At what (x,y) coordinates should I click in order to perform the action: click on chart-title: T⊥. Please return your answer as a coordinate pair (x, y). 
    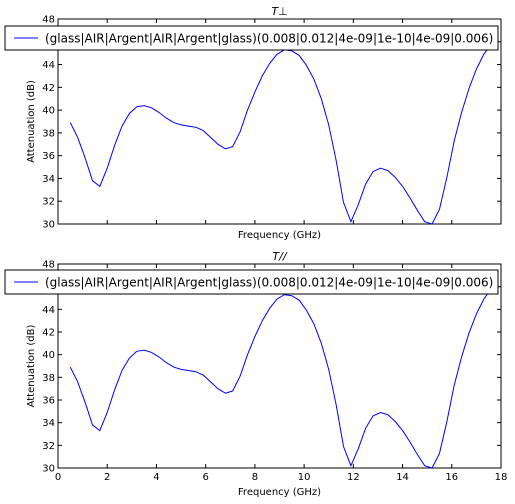
    Looking at the image, I should click on (279, 11).